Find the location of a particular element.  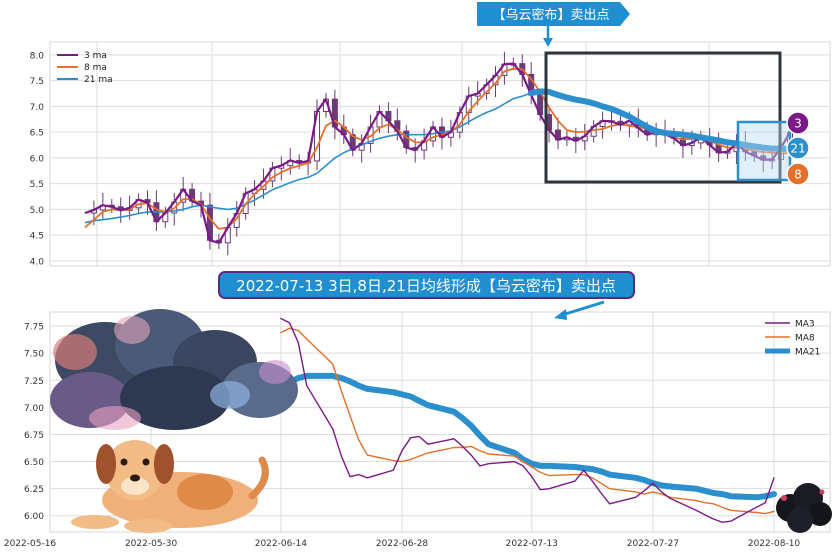

bottom-y-ticks: 6.00 6.25 6.50 6.75 7.00 7.25 7.50 7.75 is located at coordinates (34, 423).